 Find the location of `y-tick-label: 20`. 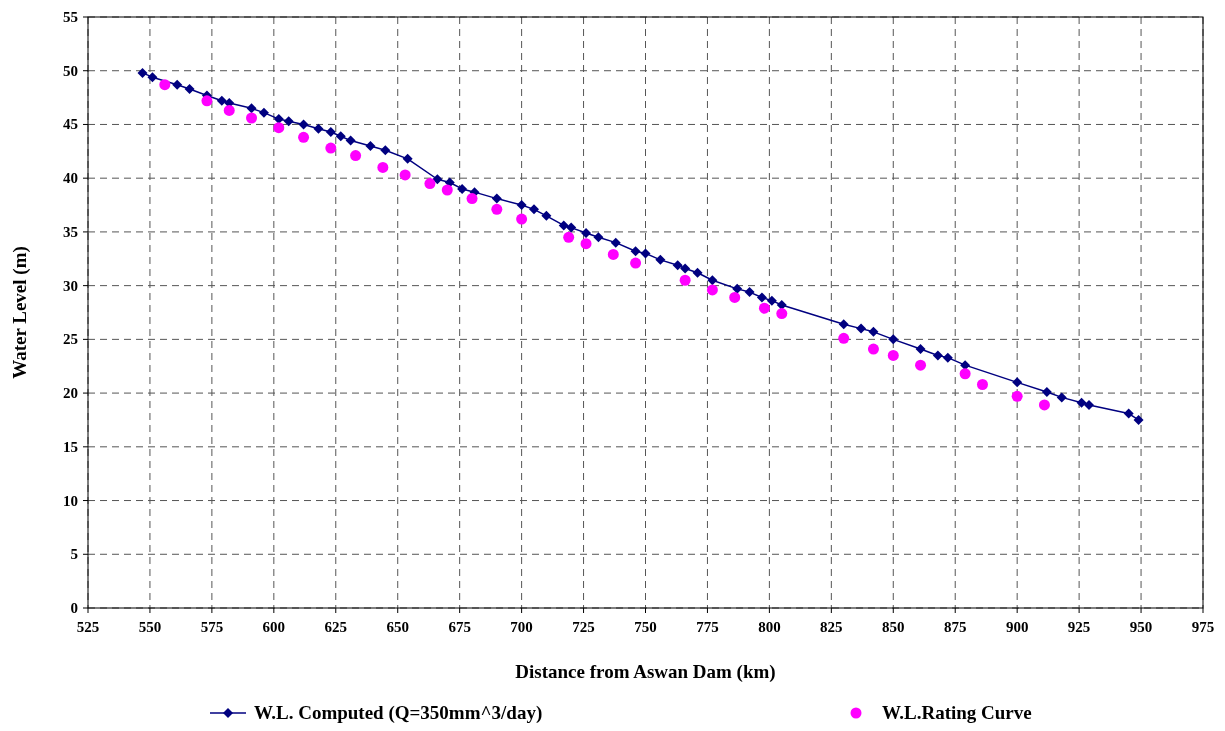

y-tick-label: 20 is located at coordinates (70, 393).